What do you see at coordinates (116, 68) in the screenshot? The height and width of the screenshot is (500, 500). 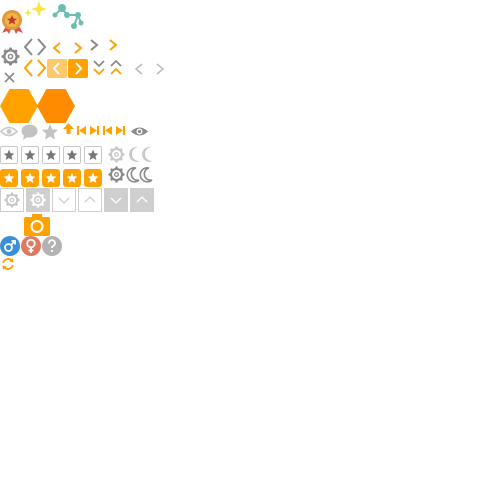 I see `chevron-double-up-icon` at bounding box center [116, 68].